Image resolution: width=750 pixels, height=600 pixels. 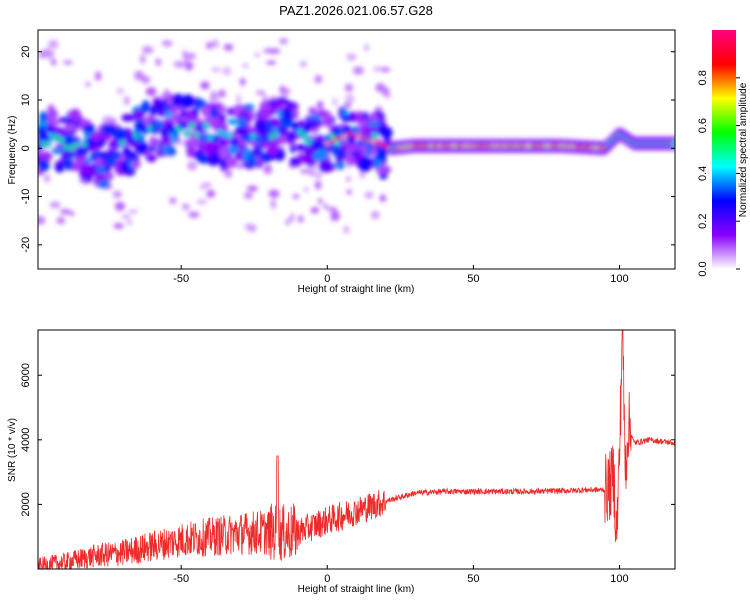 I want to click on colorbar-ticks: 0.0 0.2 0.4 0.6 0.8, so click(x=718, y=173).